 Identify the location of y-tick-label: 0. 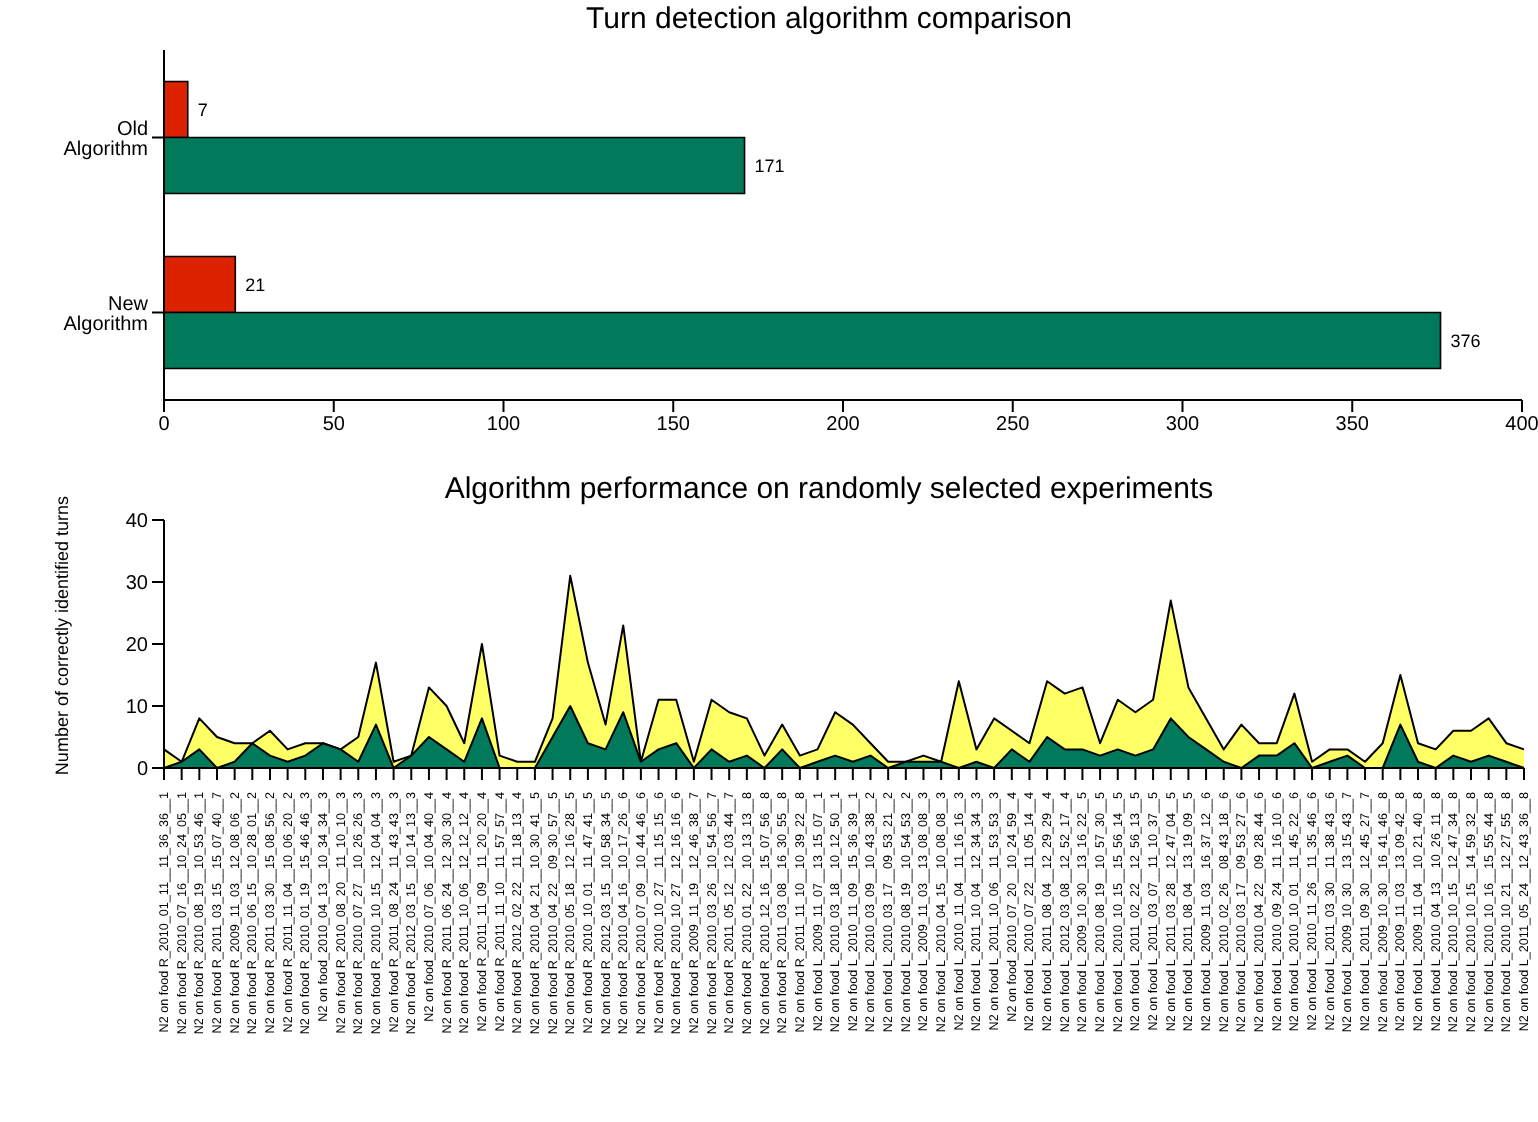
(142, 770).